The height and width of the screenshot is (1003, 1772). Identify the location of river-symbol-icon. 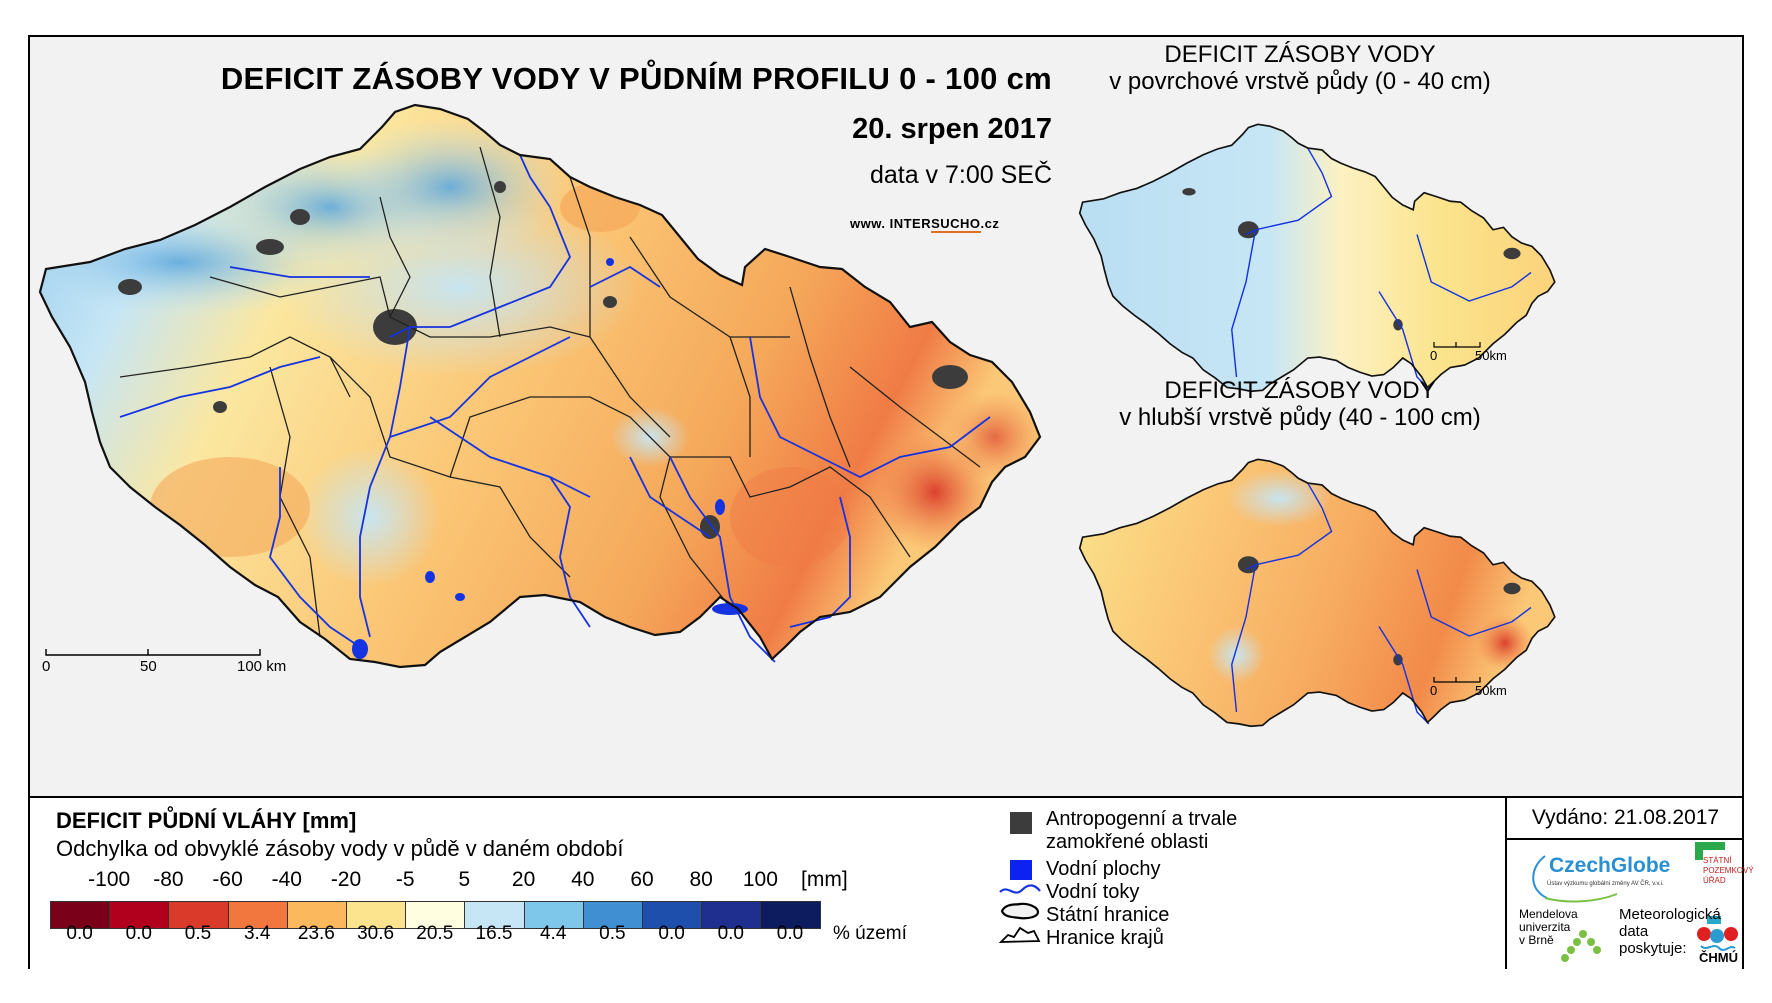
(1020, 889).